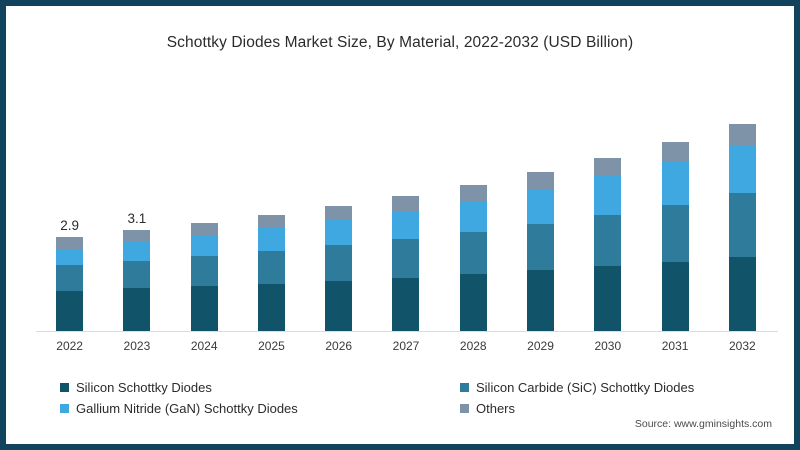  Describe the element at coordinates (260, 387) in the screenshot. I see `legend-item-silicon-schottky-diodes: Silicon Schottky Diodes` at that location.